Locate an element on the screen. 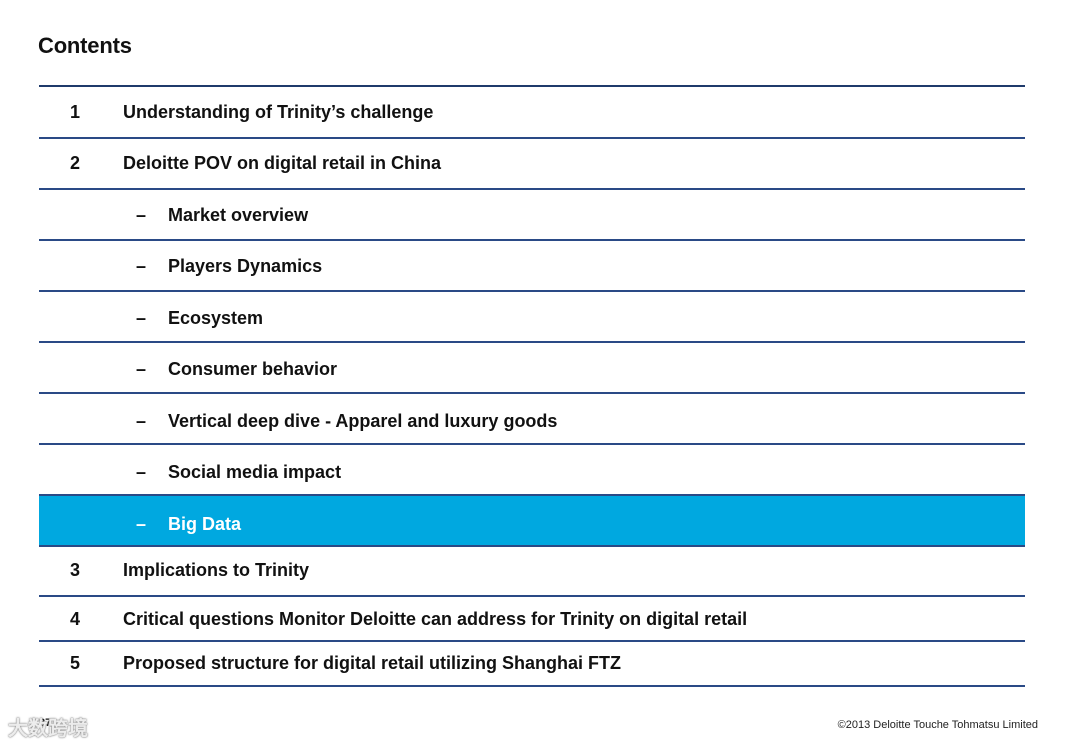  toc-label: Deloitte POV on digital retail in China is located at coordinates (282, 163).